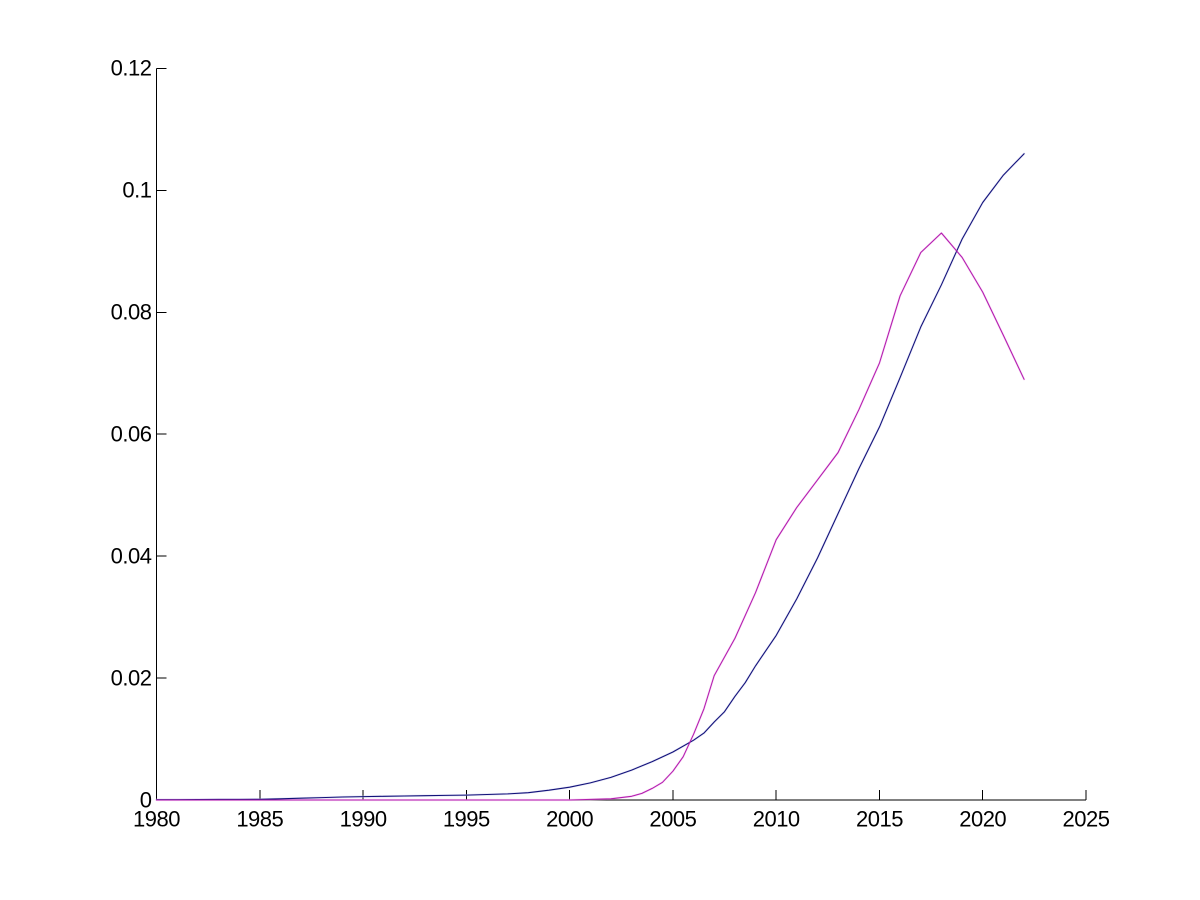  What do you see at coordinates (131, 312) in the screenshot?
I see `svg-text: 0.08` at bounding box center [131, 312].